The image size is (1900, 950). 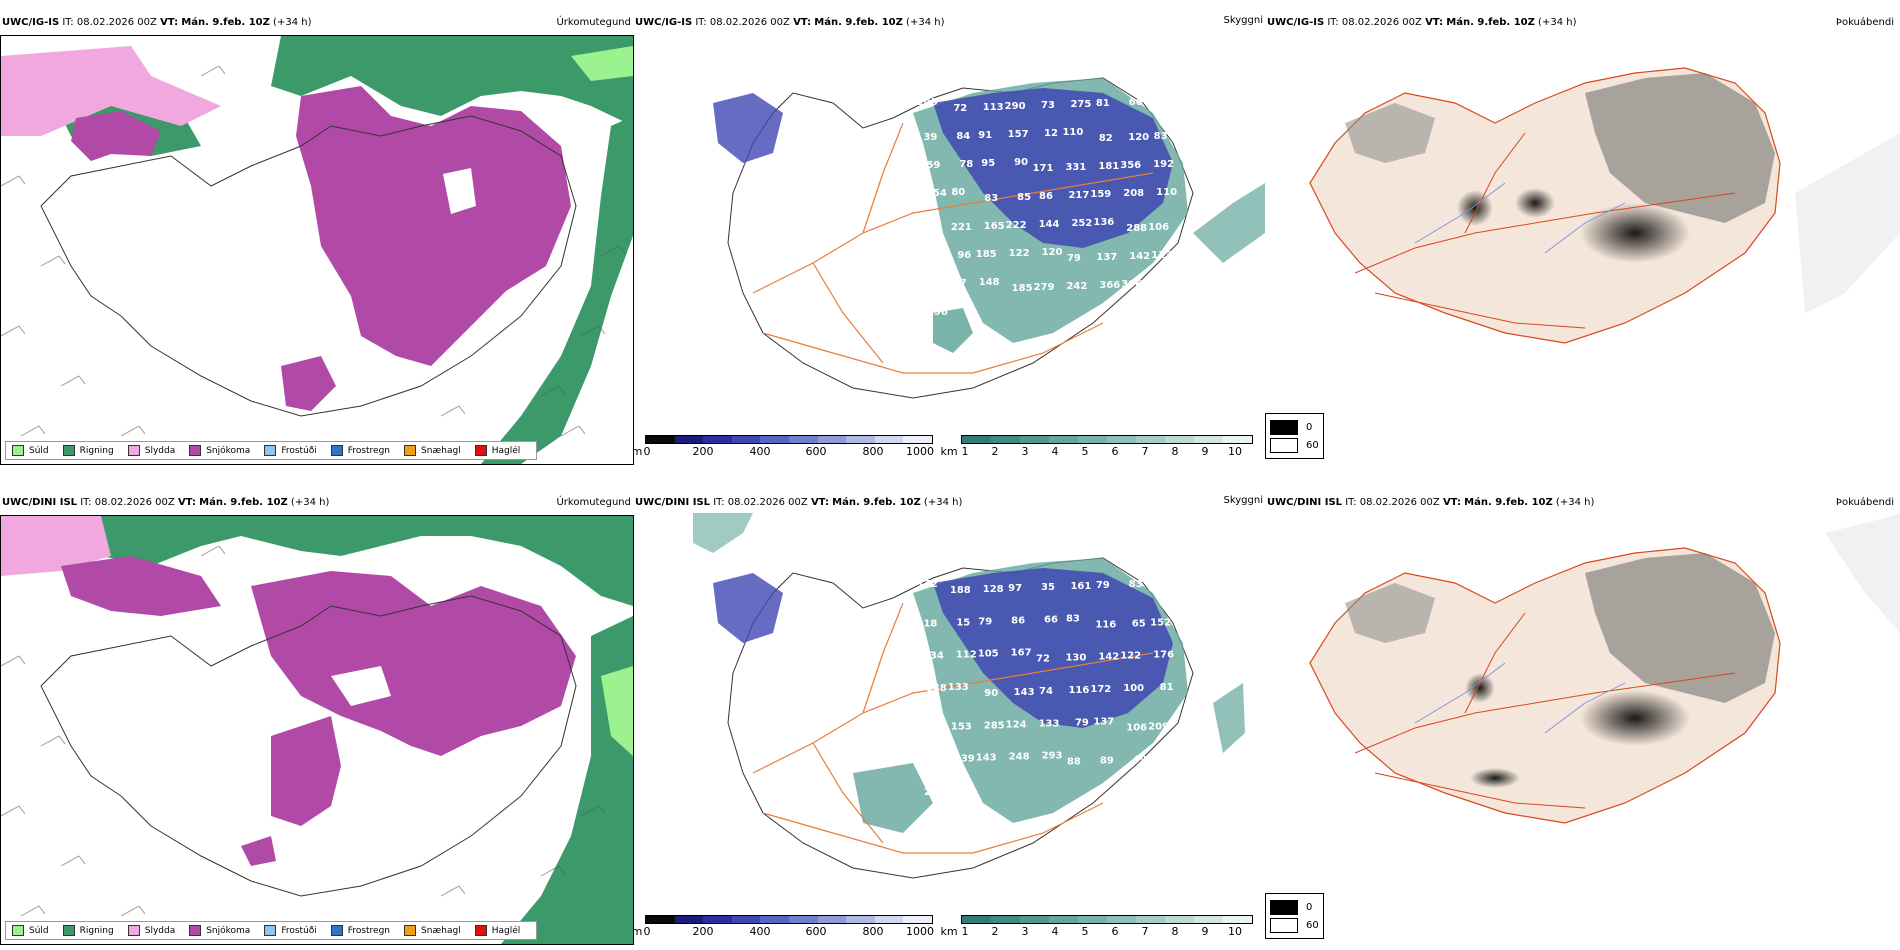 What do you see at coordinates (966, 164) in the screenshot?
I see `visibility-value-label: 78` at bounding box center [966, 164].